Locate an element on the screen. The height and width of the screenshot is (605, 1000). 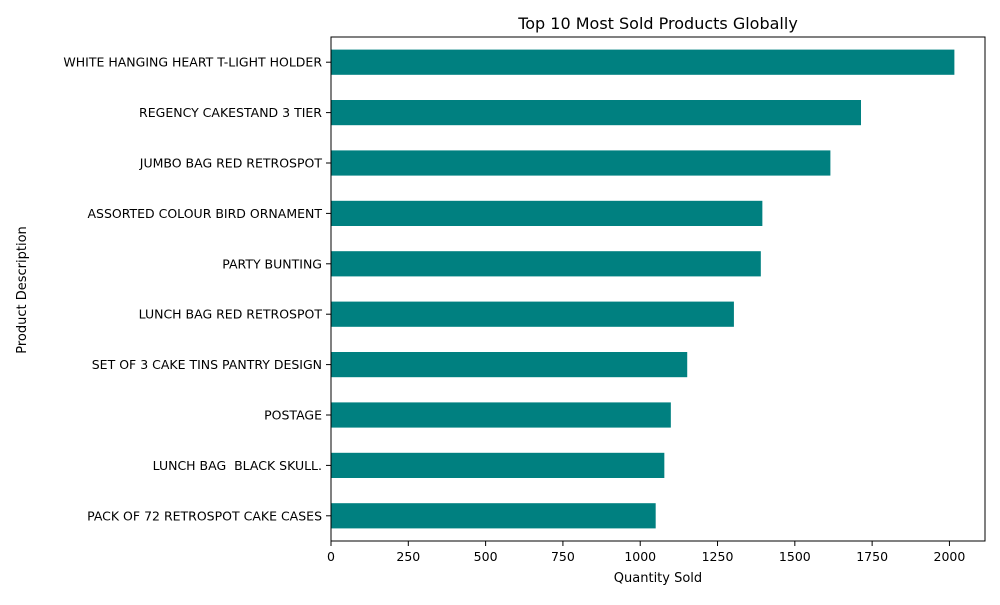
y-tick-label: LUNCH BAG BLACK SKULL. is located at coordinates (237, 465).